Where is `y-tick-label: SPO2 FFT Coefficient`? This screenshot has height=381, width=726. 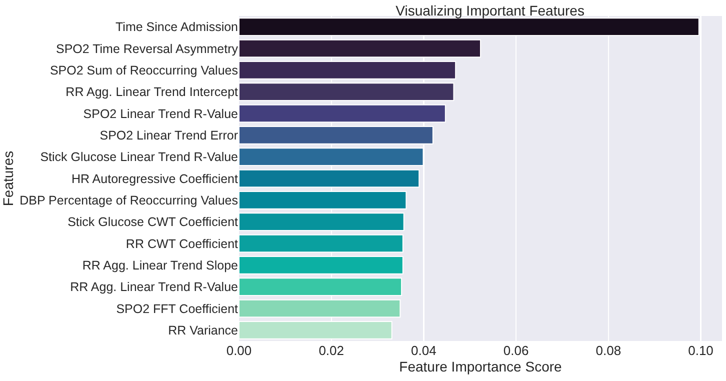
y-tick-label: SPO2 FFT Coefficient is located at coordinates (177, 309).